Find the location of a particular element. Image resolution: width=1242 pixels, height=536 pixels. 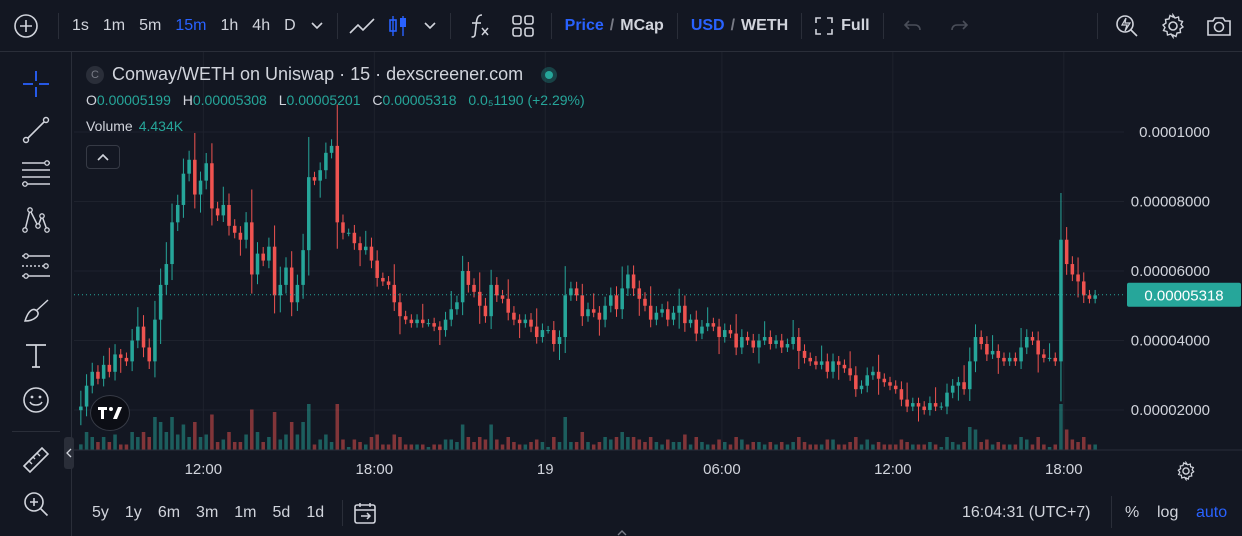

undo-icon is located at coordinates (913, 26).